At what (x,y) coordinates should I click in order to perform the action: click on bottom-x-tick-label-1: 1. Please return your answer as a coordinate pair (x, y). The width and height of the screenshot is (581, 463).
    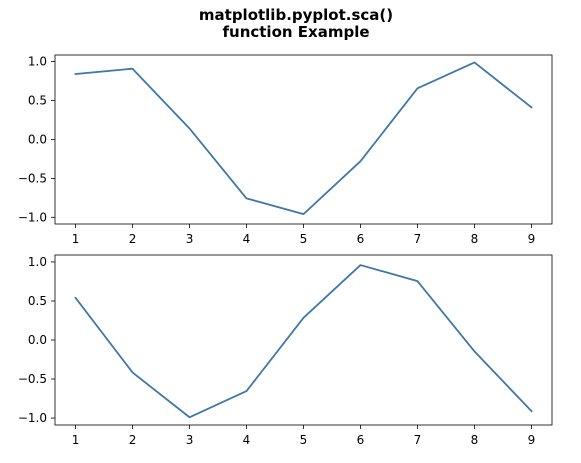
    Looking at the image, I should click on (76, 440).